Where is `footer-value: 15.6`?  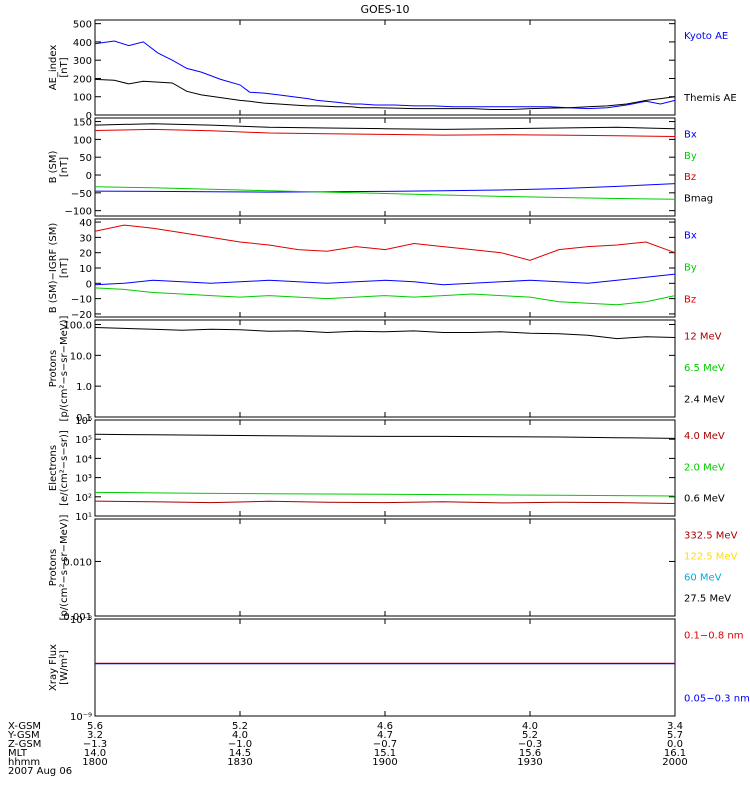
footer-value: 15.6 is located at coordinates (530, 753).